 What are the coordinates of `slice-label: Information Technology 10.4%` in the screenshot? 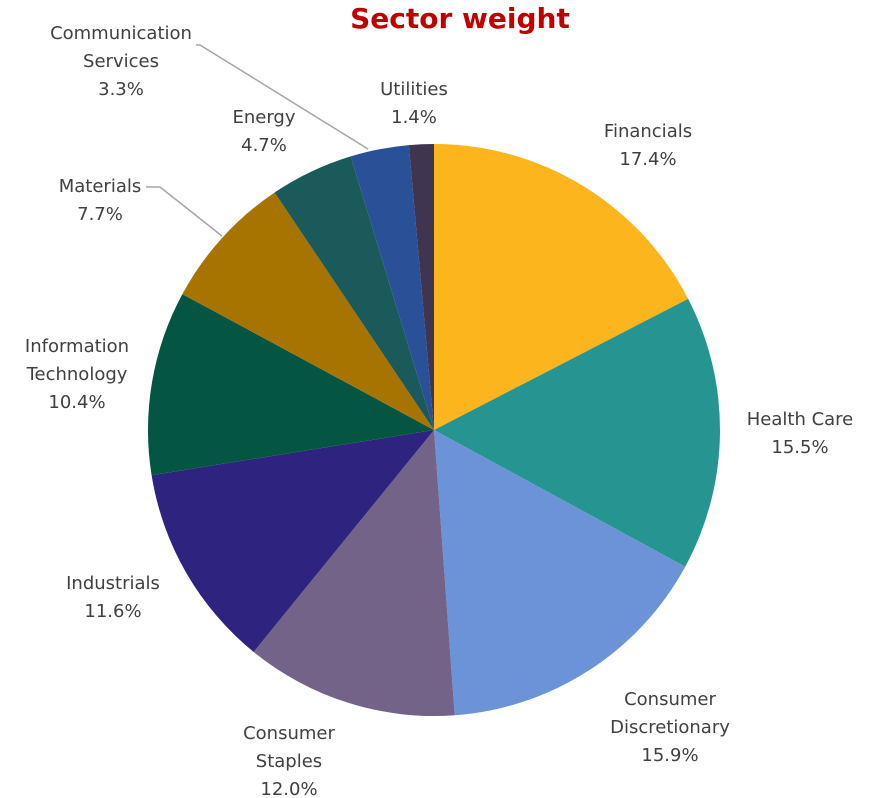 It's located at (77, 375).